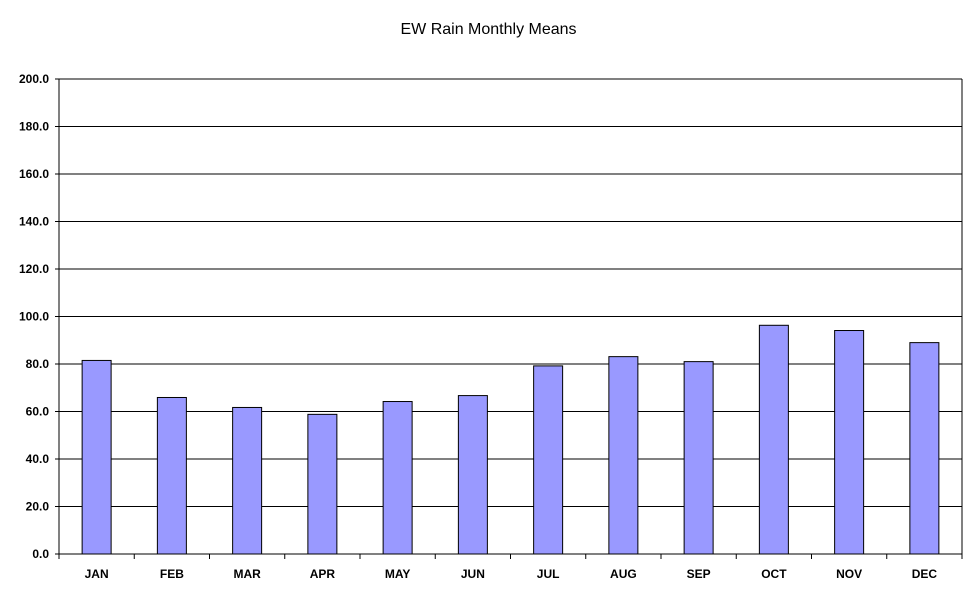  What do you see at coordinates (97, 574) in the screenshot?
I see `x-tick-label: JAN` at bounding box center [97, 574].